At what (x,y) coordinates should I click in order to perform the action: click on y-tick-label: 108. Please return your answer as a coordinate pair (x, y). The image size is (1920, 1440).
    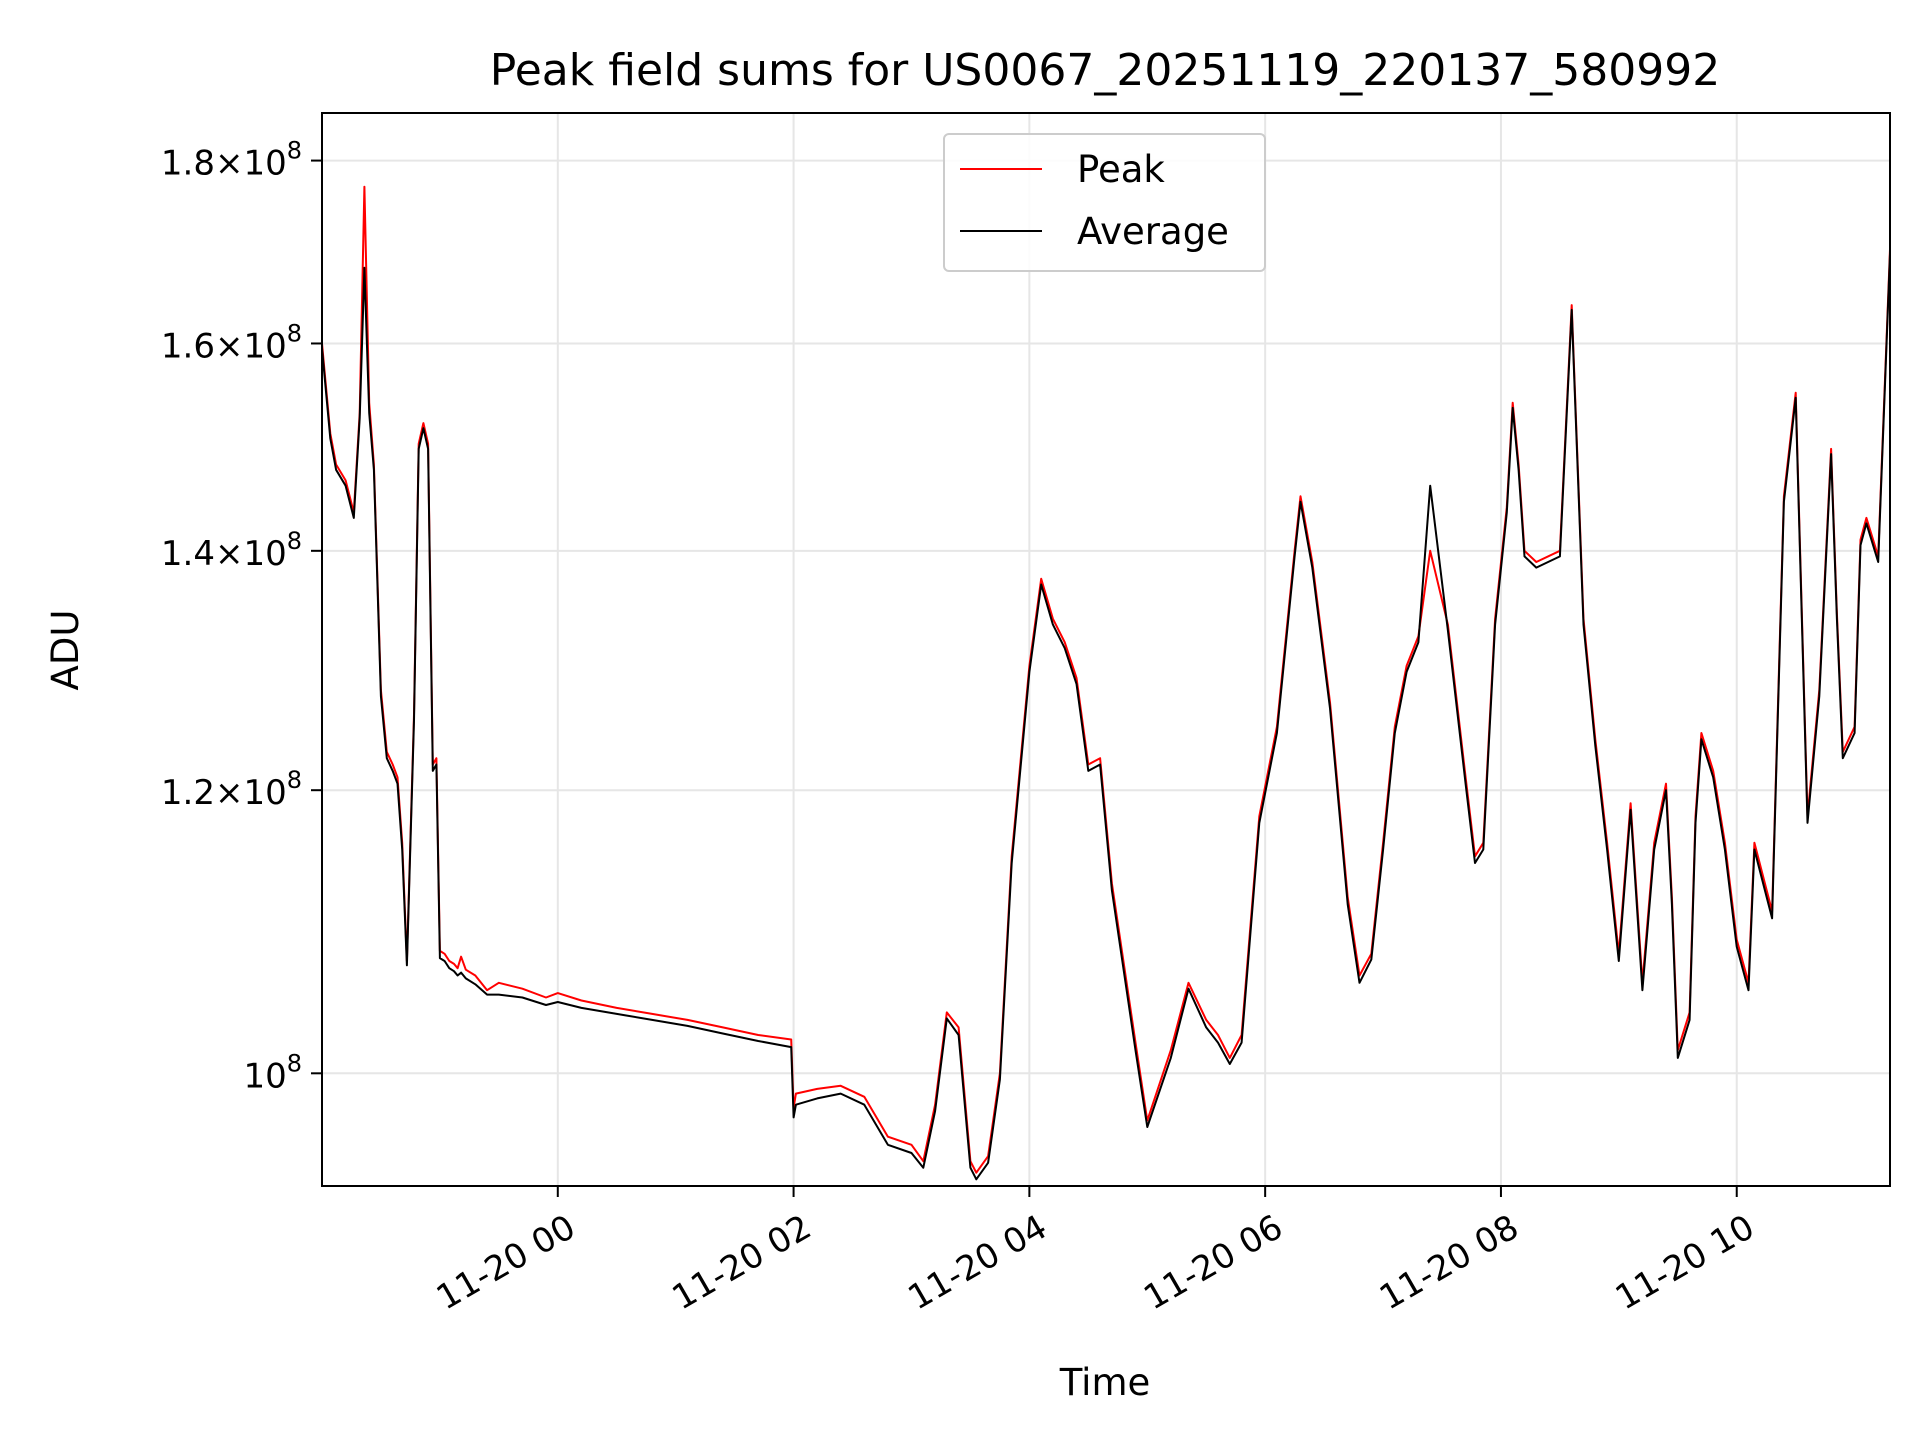
    Looking at the image, I should click on (272, 1072).